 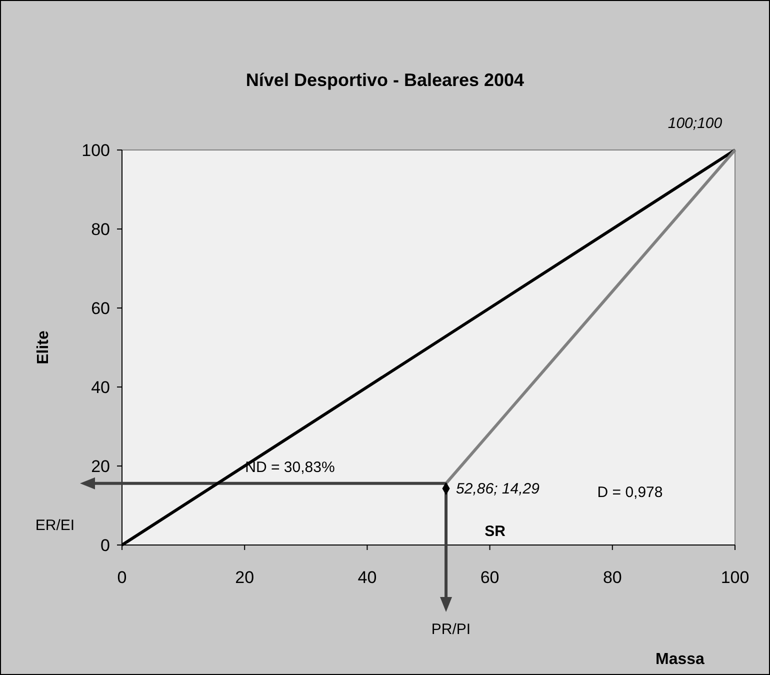 What do you see at coordinates (122, 577) in the screenshot?
I see `x-tick-label: 0` at bounding box center [122, 577].